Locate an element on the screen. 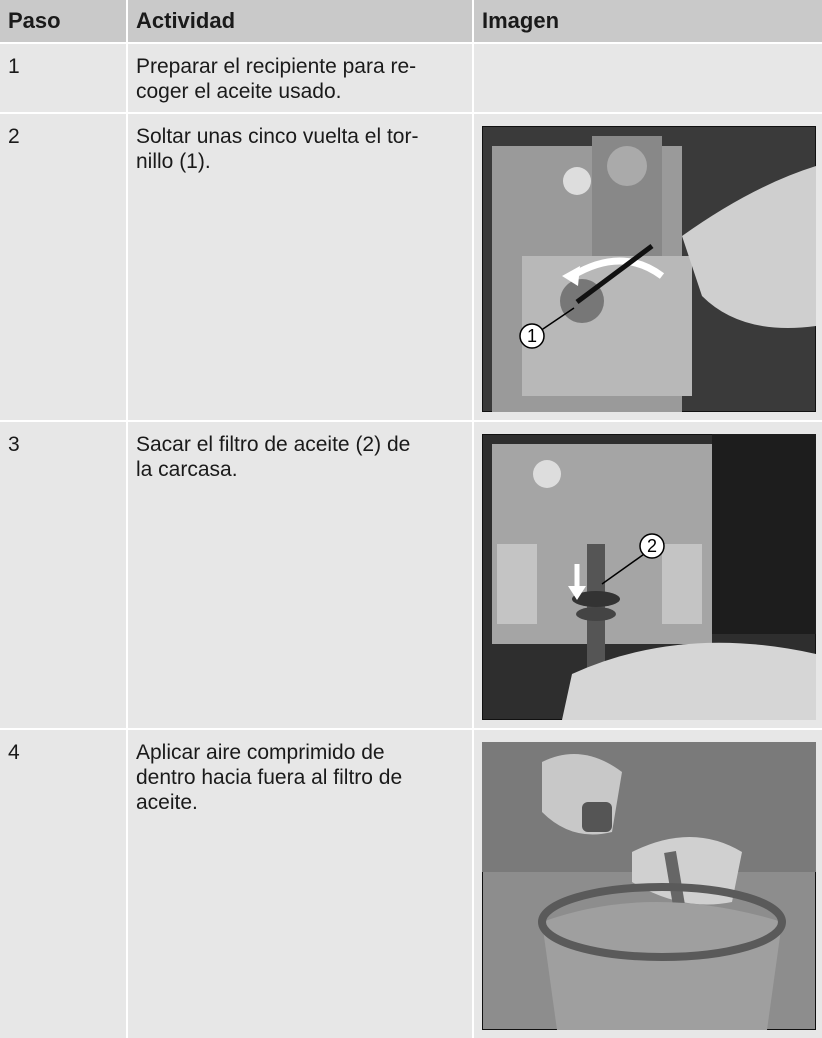  photo-loosen-screw: 1 is located at coordinates (649, 269).